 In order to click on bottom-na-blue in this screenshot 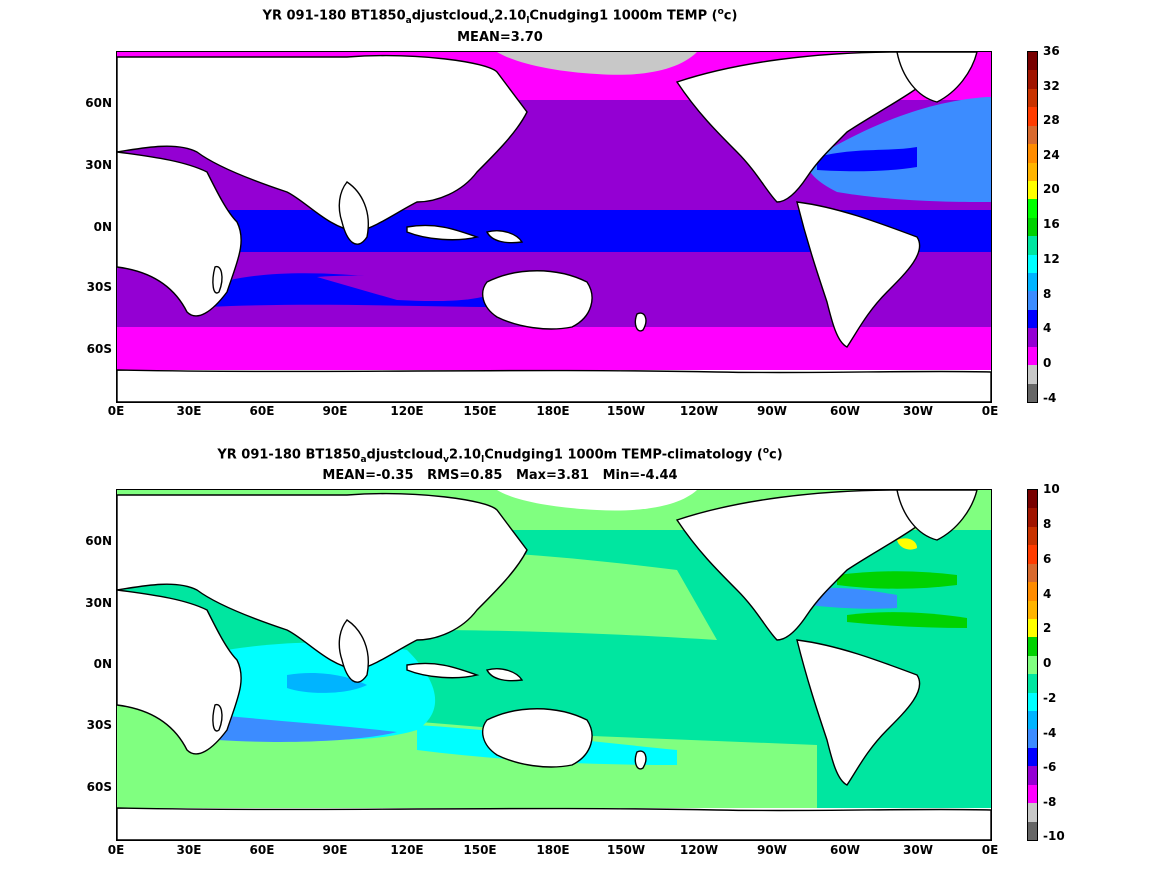, I will do `click(852, 598)`.